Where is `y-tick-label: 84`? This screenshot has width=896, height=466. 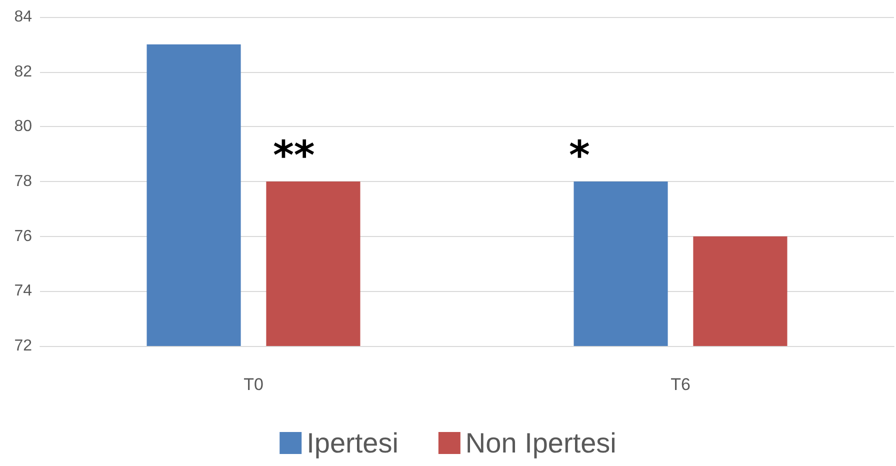 y-tick-label: 84 is located at coordinates (23, 17).